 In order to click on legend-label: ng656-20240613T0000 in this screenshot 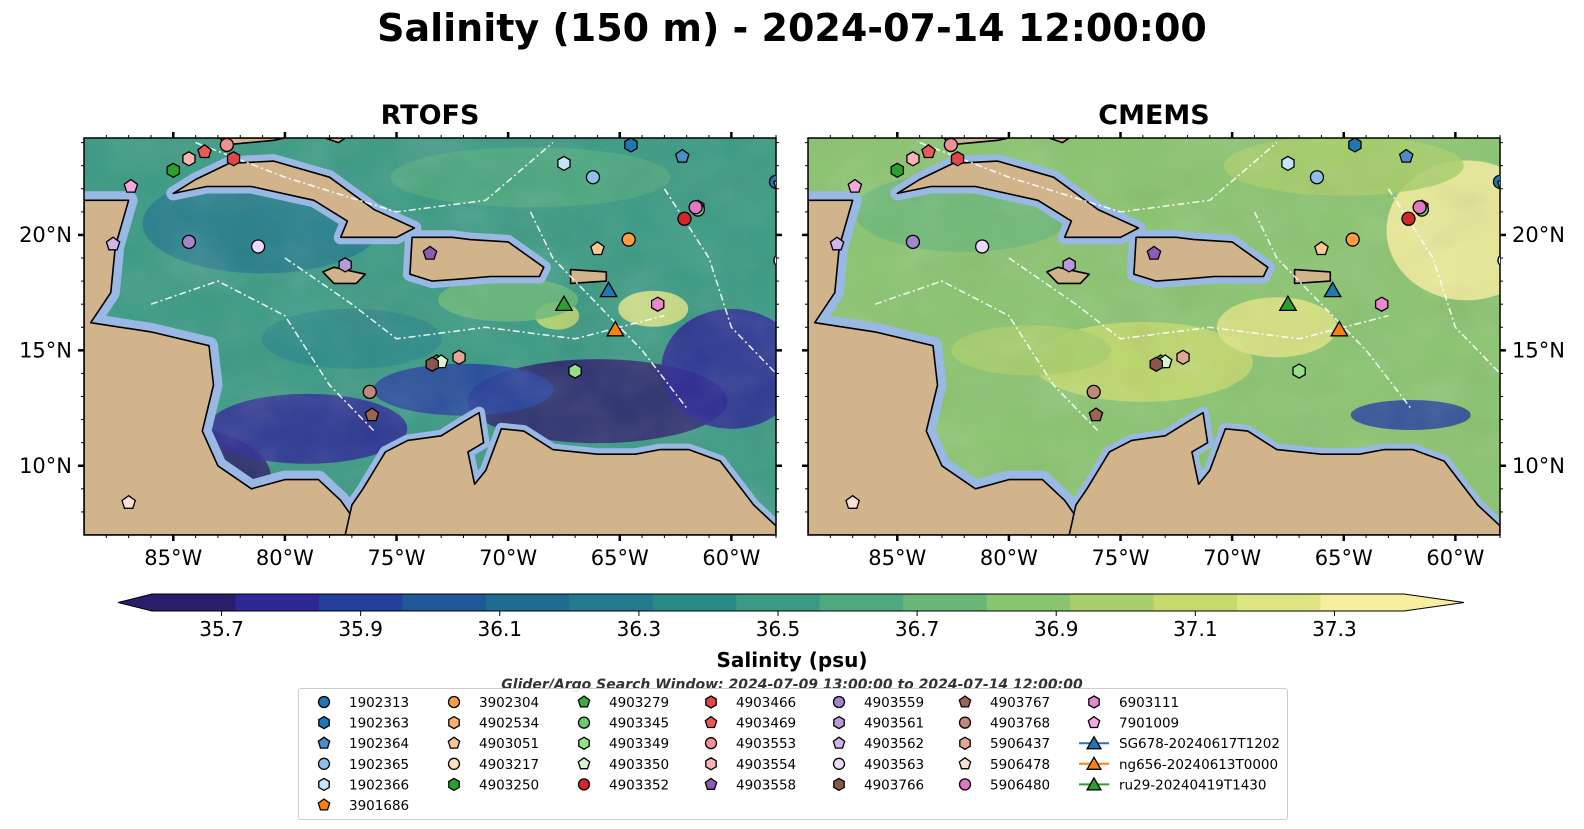, I will do `click(1198, 765)`.